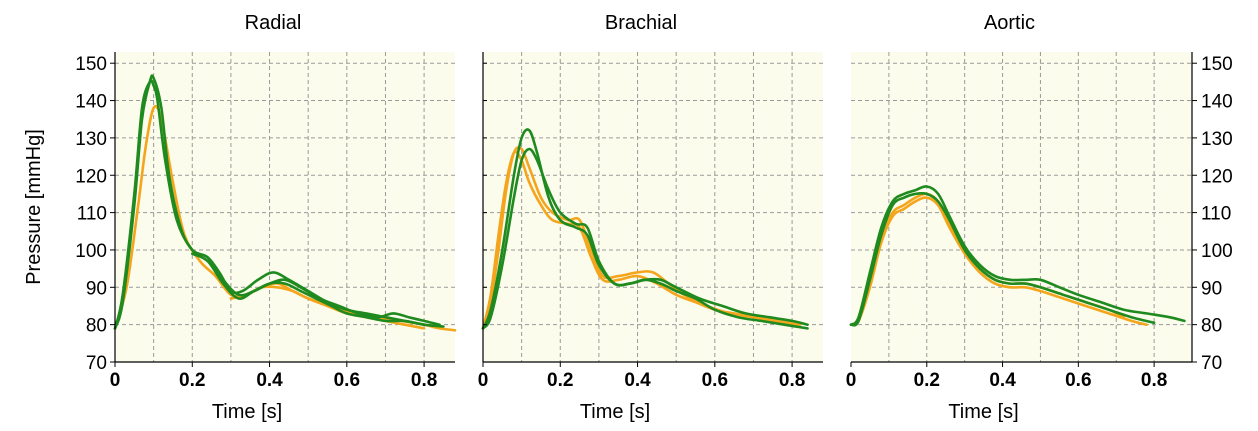 The height and width of the screenshot is (431, 1258). I want to click on y-axis-label: Pressure [mmHg], so click(34, 207).